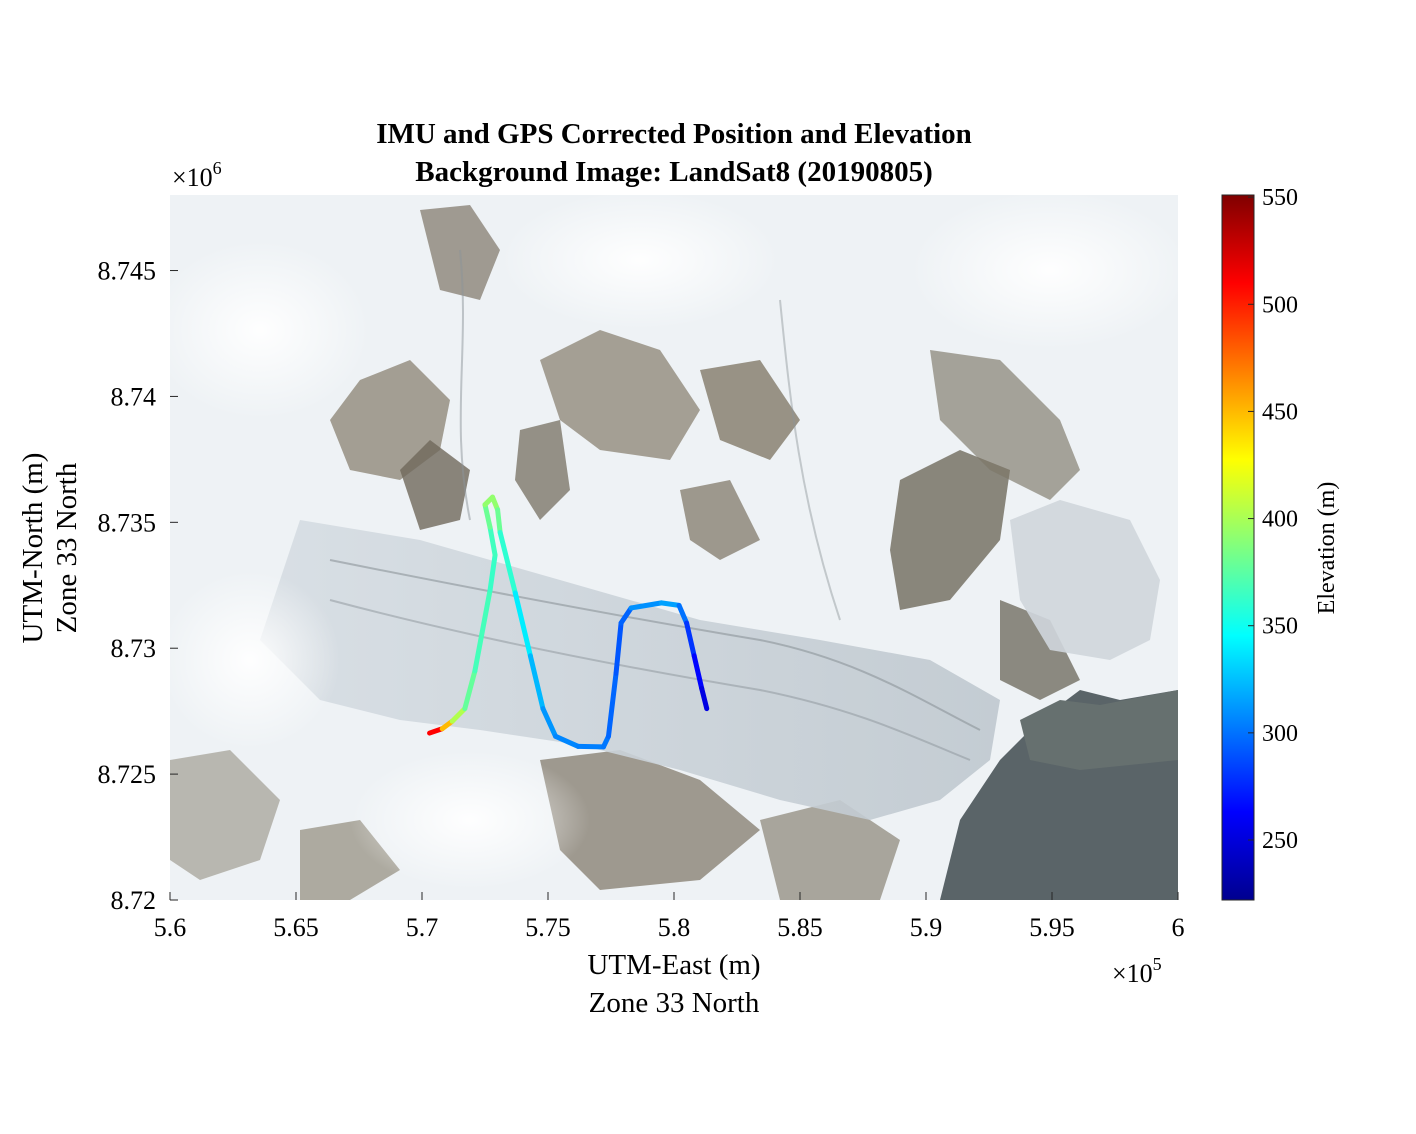 This screenshot has height=1134, width=1416. Describe the element at coordinates (673, 965) in the screenshot. I see `x-axis-label-line-1: UTM-East (m)` at that location.